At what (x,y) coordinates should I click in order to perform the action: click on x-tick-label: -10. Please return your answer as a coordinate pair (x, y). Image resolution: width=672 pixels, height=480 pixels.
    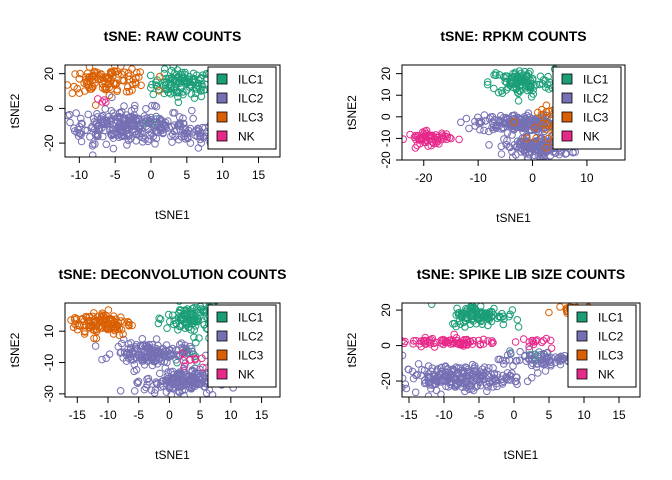
    Looking at the image, I should click on (108, 415).